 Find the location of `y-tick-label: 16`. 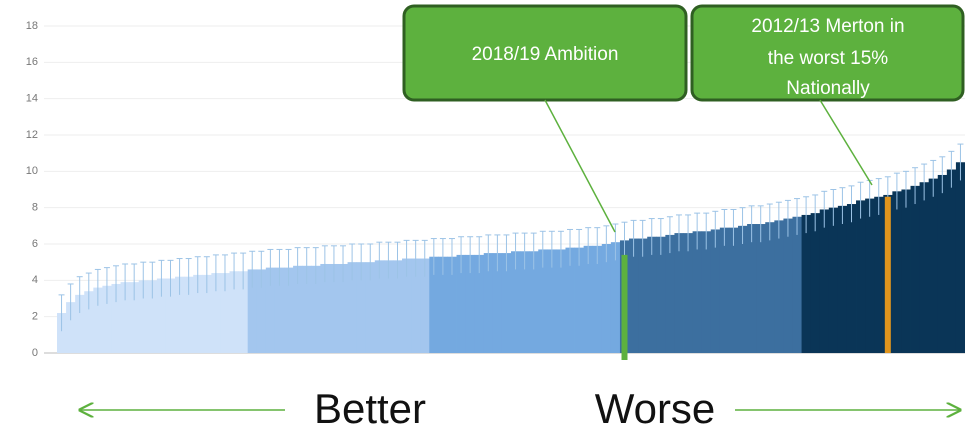

y-tick-label: 16 is located at coordinates (32, 62).